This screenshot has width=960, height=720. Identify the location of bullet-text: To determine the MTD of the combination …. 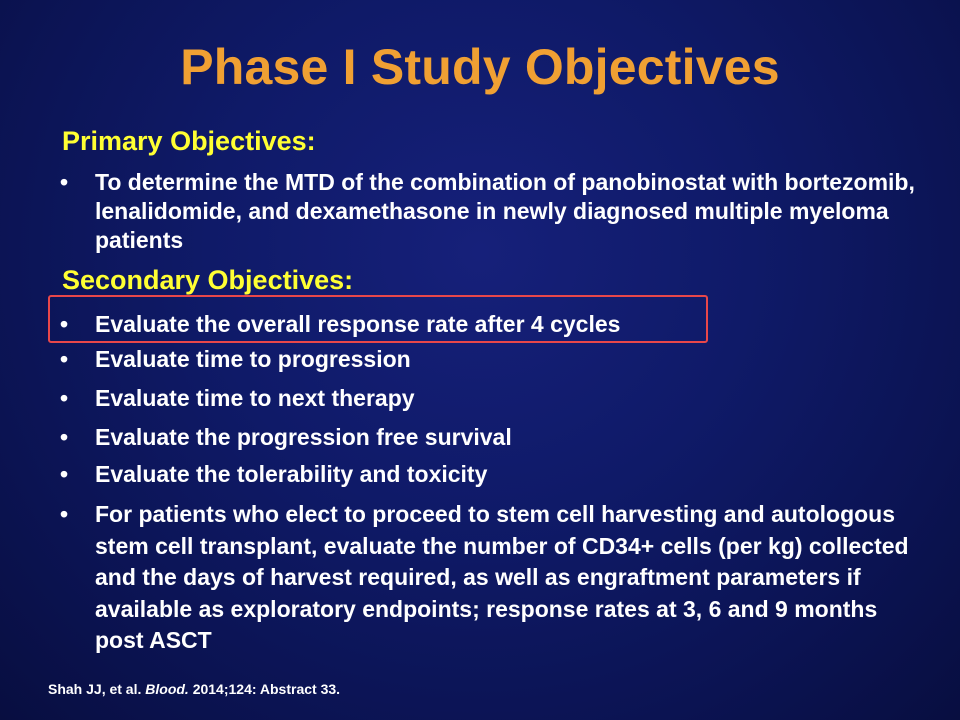
(505, 211).